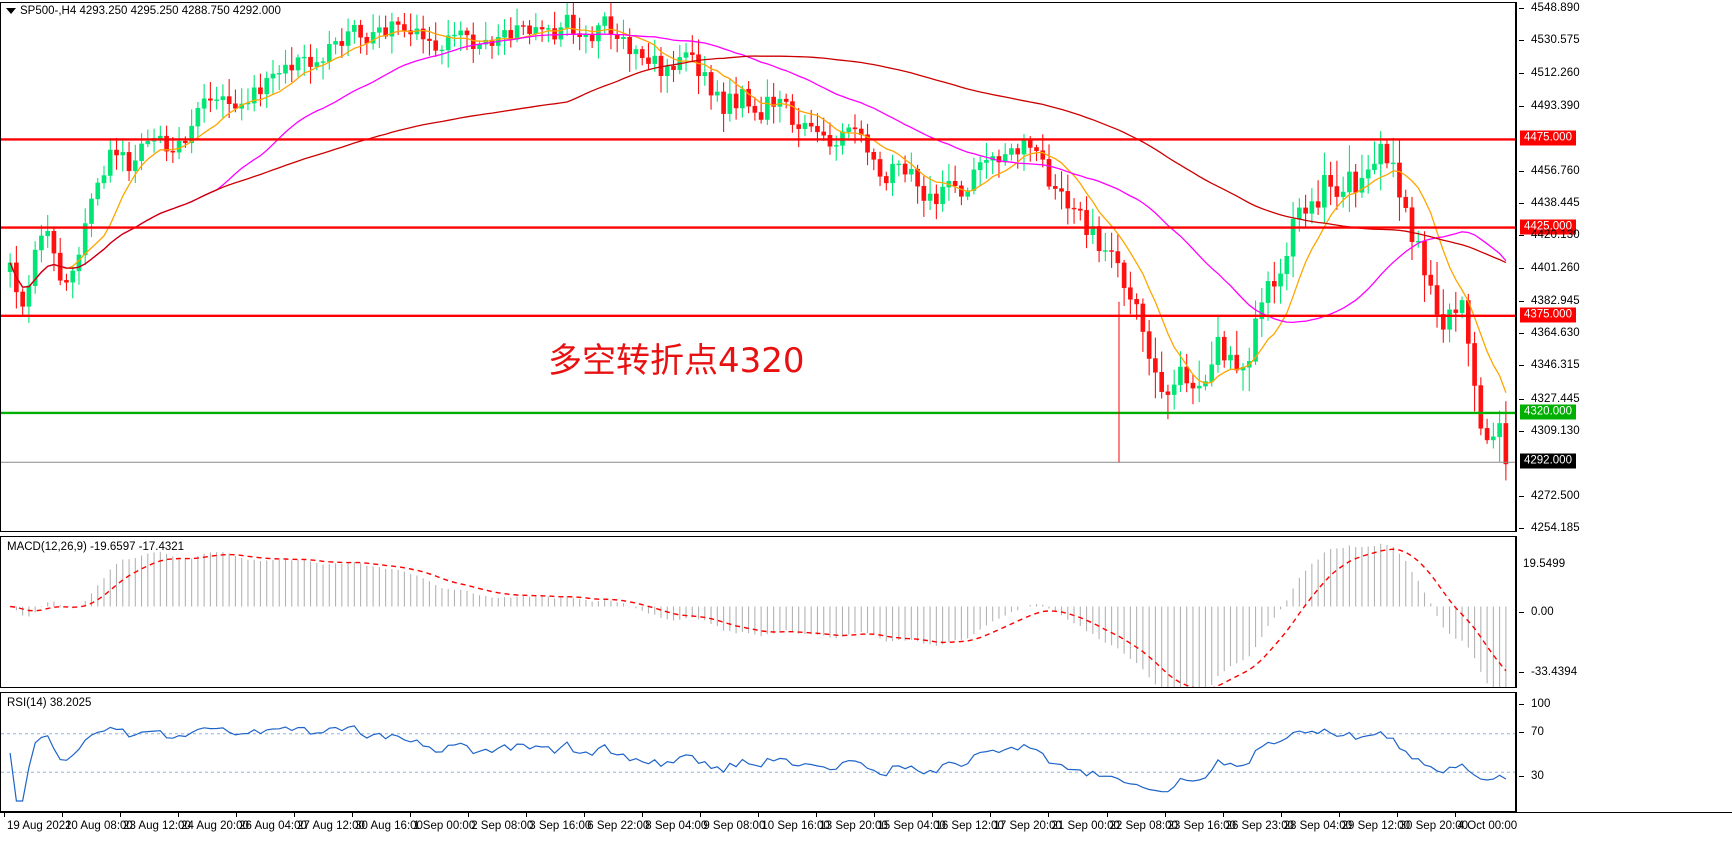 This screenshot has width=1732, height=843. What do you see at coordinates (676, 361) in the screenshot?
I see `chart-annotation: 多空转折点4320` at bounding box center [676, 361].